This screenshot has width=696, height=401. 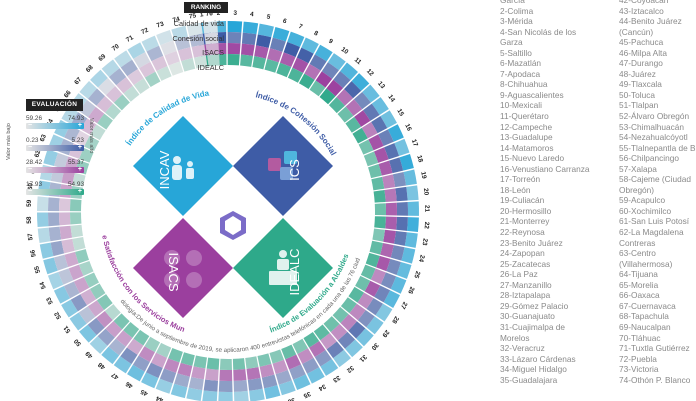 I want to click on legend-row: 28.42 55.37− +, so click(x=55, y=166).